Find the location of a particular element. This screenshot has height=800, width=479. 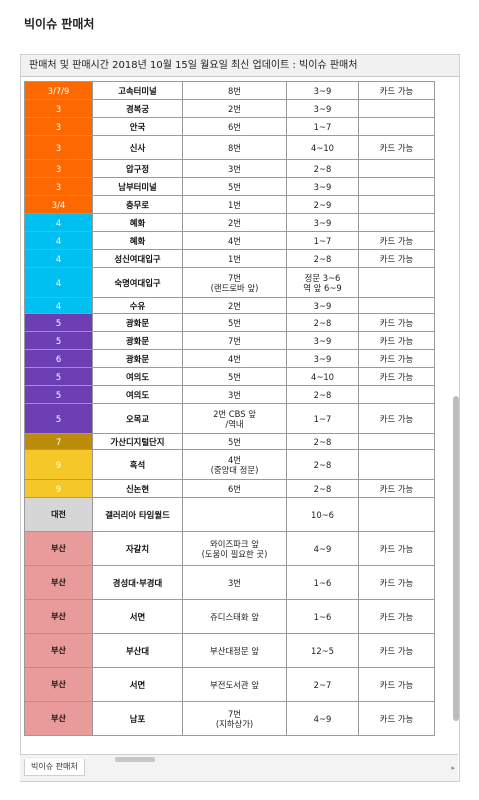

exit-cell: 7번 (랜드로바 앞) is located at coordinates (234, 282).